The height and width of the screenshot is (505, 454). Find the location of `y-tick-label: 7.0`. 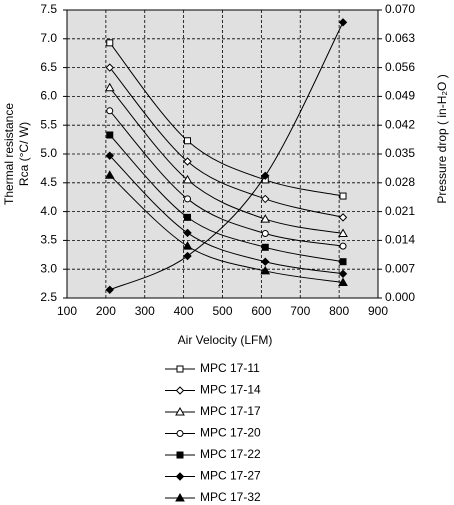

y-tick-label: 7.0 is located at coordinates (48, 38).